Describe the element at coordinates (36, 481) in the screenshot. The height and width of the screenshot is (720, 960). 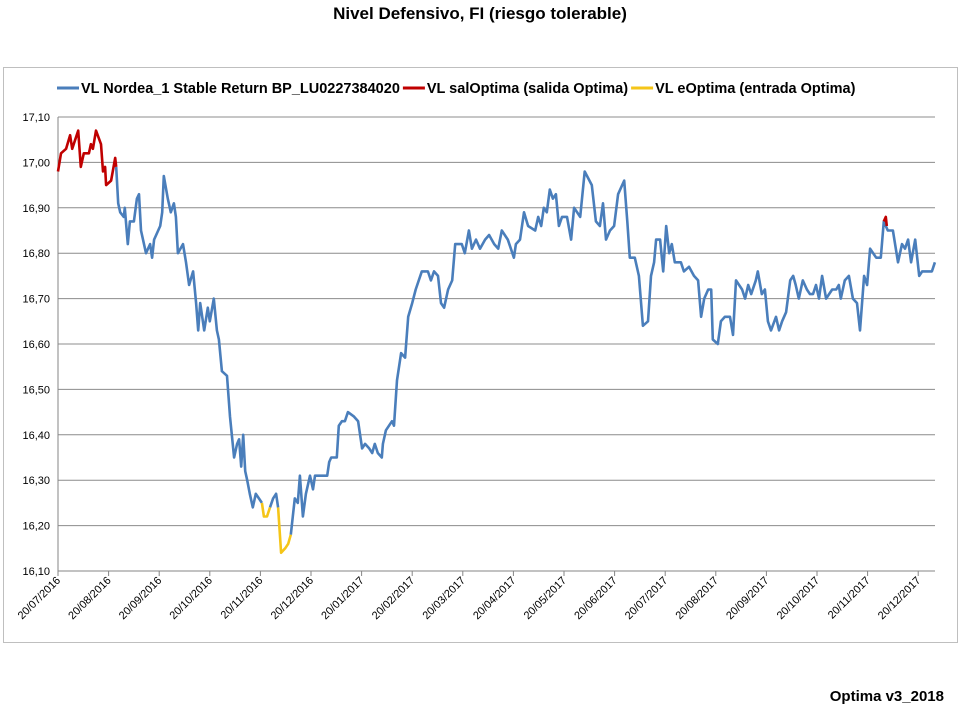
I see `y-tick-label: 16,30` at that location.